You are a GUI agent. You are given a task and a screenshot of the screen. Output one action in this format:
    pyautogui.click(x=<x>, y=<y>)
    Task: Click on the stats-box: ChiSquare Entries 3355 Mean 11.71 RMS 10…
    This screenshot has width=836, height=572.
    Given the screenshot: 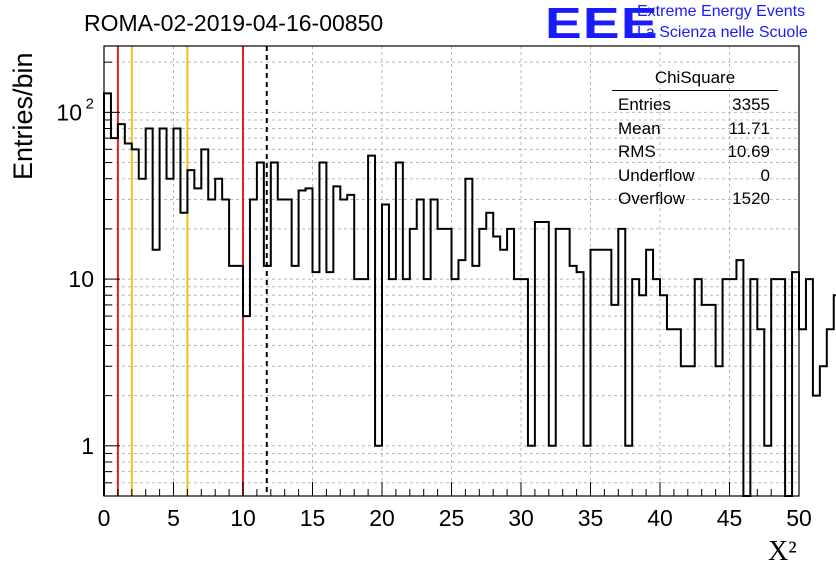 What is the action you would take?
    pyautogui.click(x=695, y=138)
    